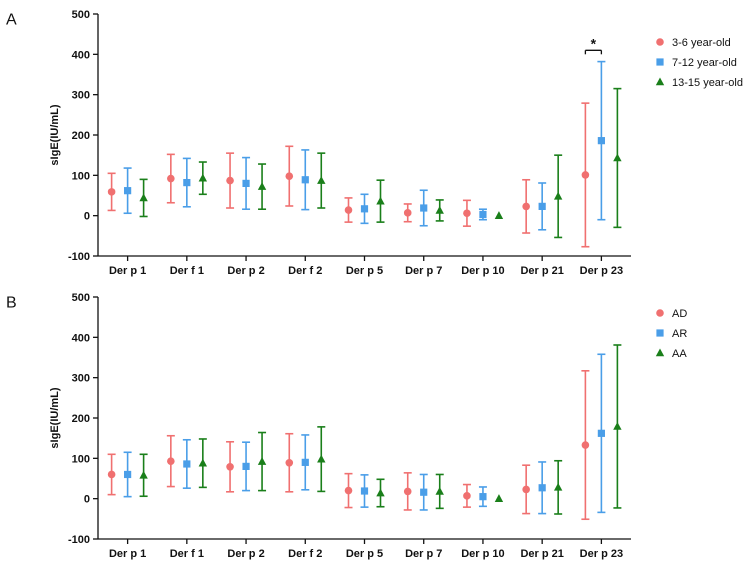 The height and width of the screenshot is (561, 753). I want to click on legend-item: 7-12 year-old, so click(696, 63).